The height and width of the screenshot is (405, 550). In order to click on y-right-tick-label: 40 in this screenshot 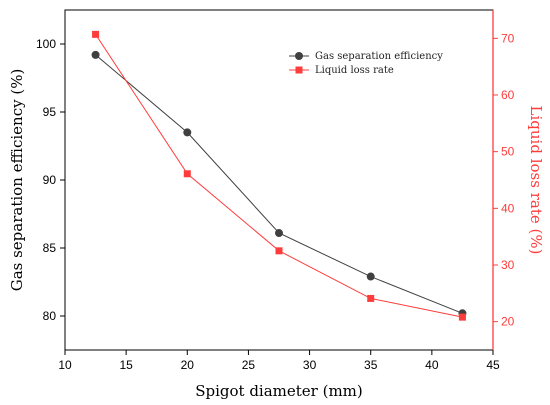, I will do `click(508, 208)`.